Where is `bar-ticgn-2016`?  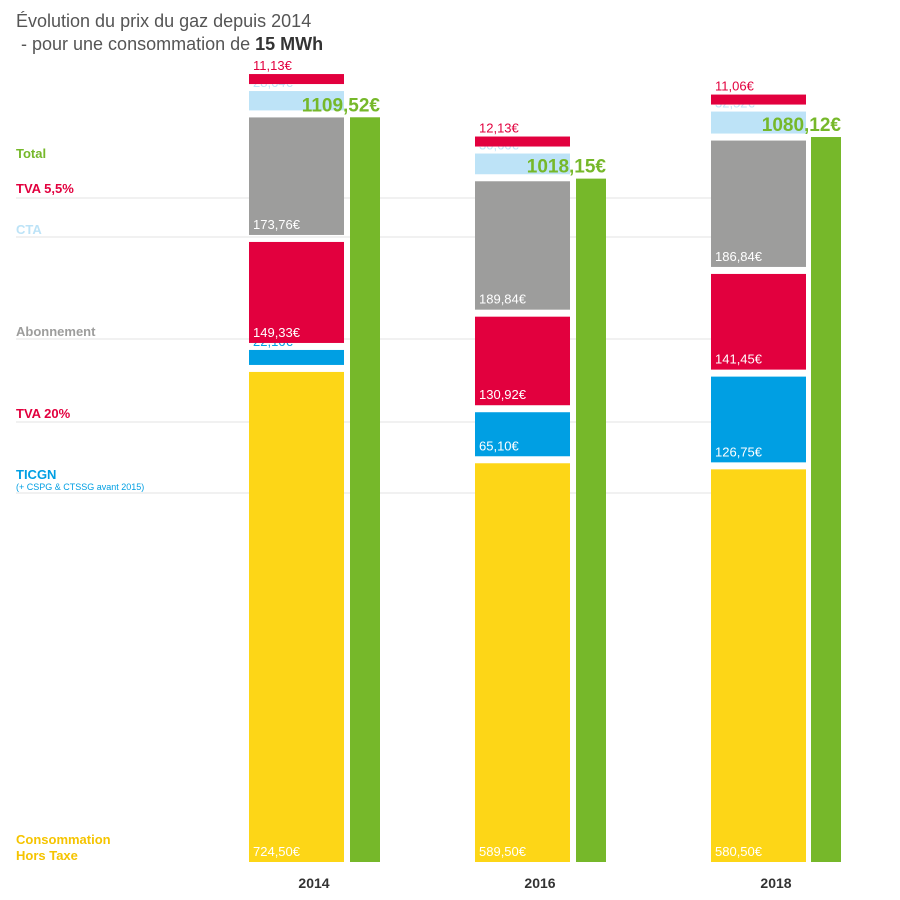 bar-ticgn-2016 is located at coordinates (522, 434).